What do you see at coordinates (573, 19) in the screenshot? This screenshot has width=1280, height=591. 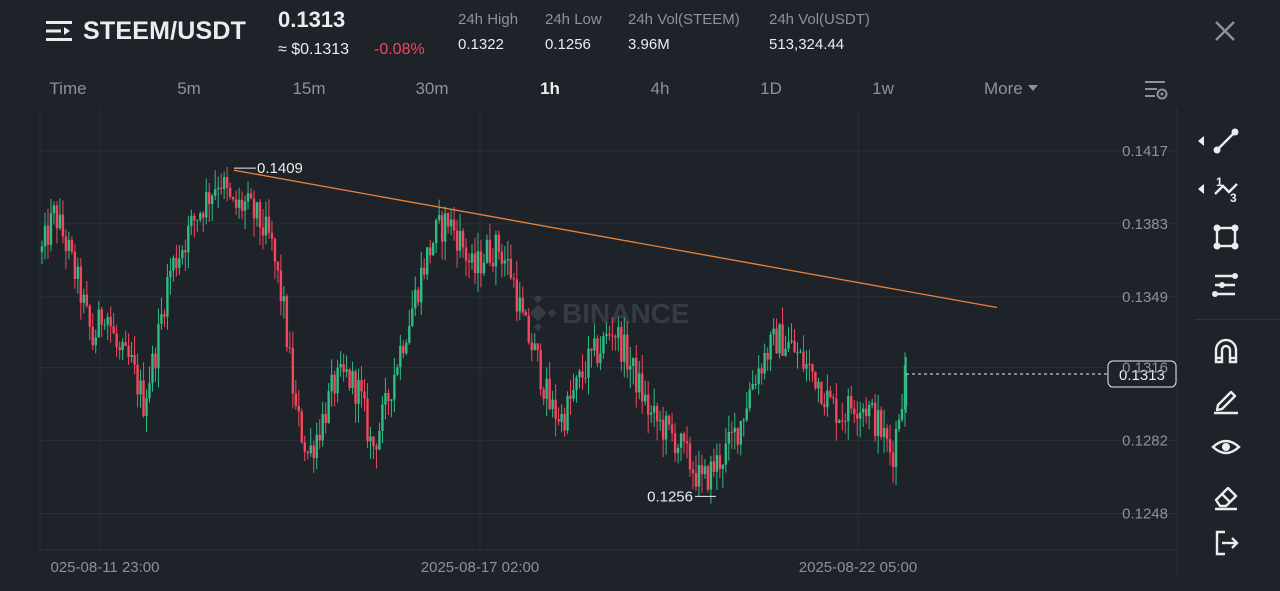 I see `stat-label: 24h Low` at bounding box center [573, 19].